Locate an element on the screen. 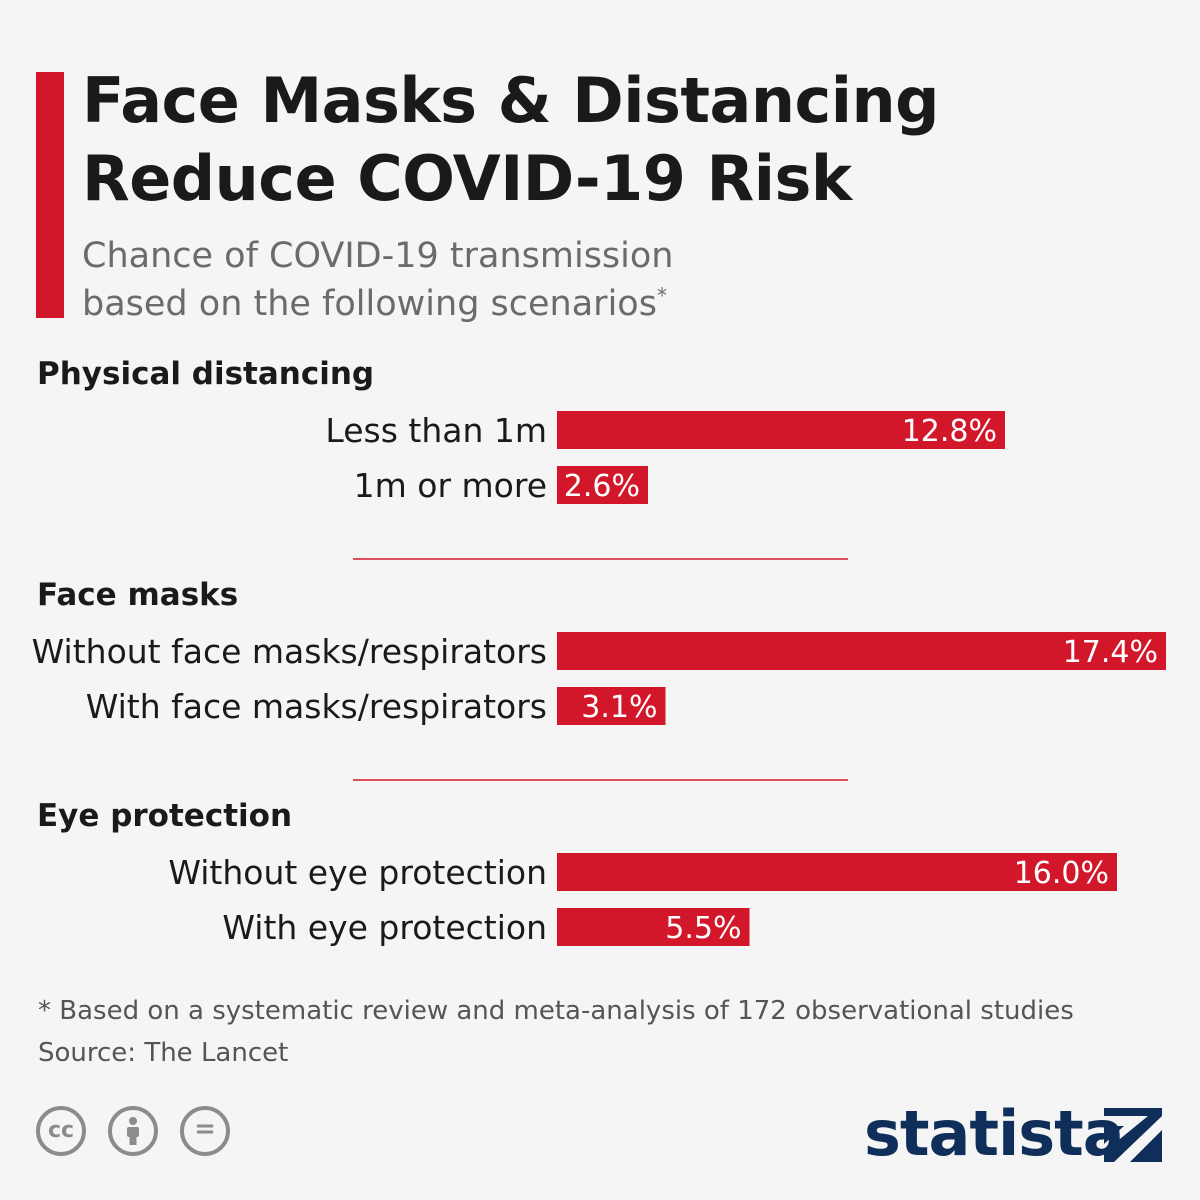 The image size is (1200, 1200). category-label: Without face masks/respirators is located at coordinates (289, 651).